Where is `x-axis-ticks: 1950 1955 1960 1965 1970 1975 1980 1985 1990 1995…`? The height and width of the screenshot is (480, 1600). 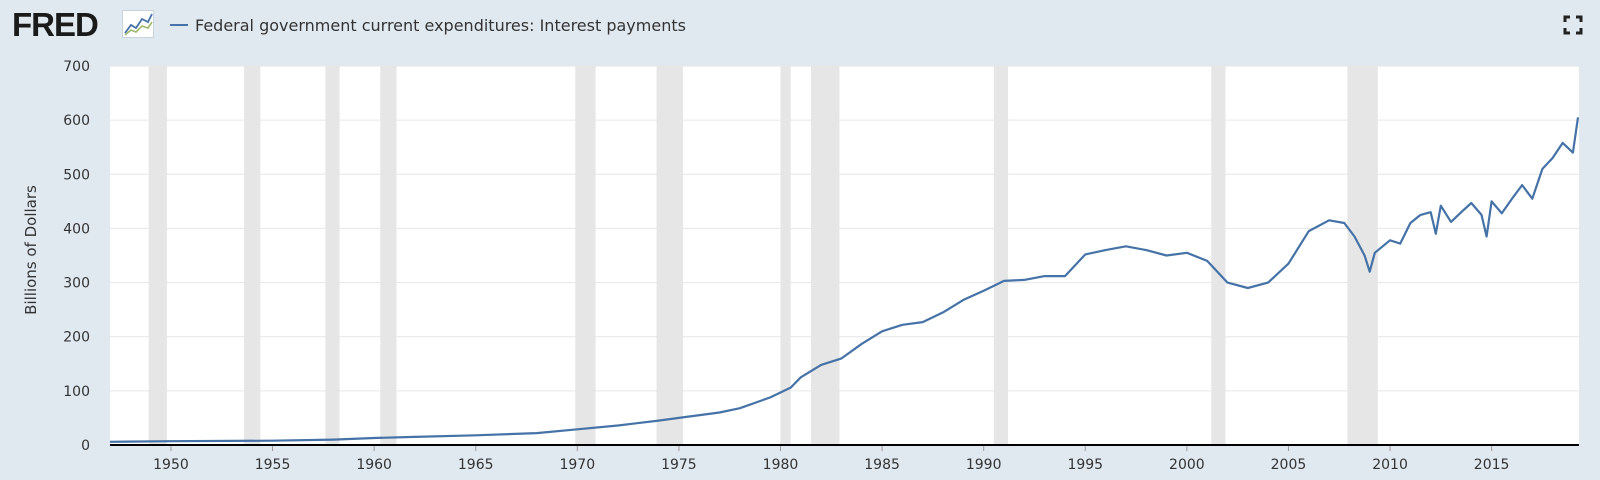 x-axis-ticks: 1950 1955 1960 1965 1970 1975 1980 1985 1990 1995… is located at coordinates (831, 459).